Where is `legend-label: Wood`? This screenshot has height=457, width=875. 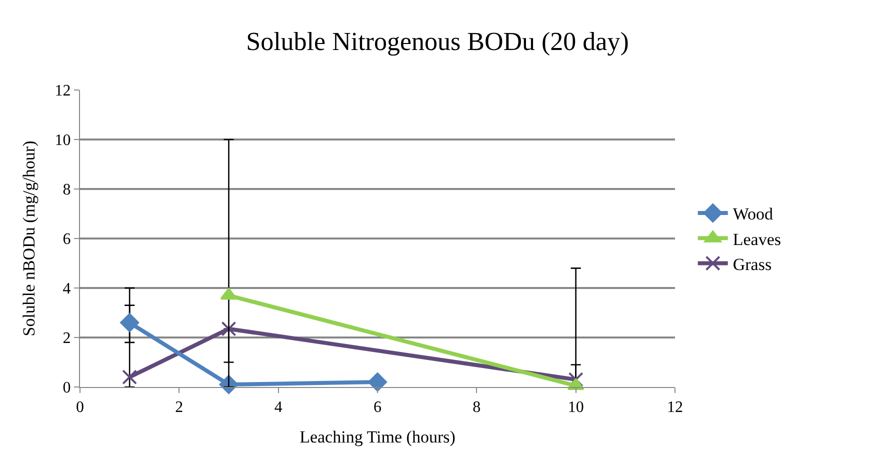 legend-label: Wood is located at coordinates (753, 214).